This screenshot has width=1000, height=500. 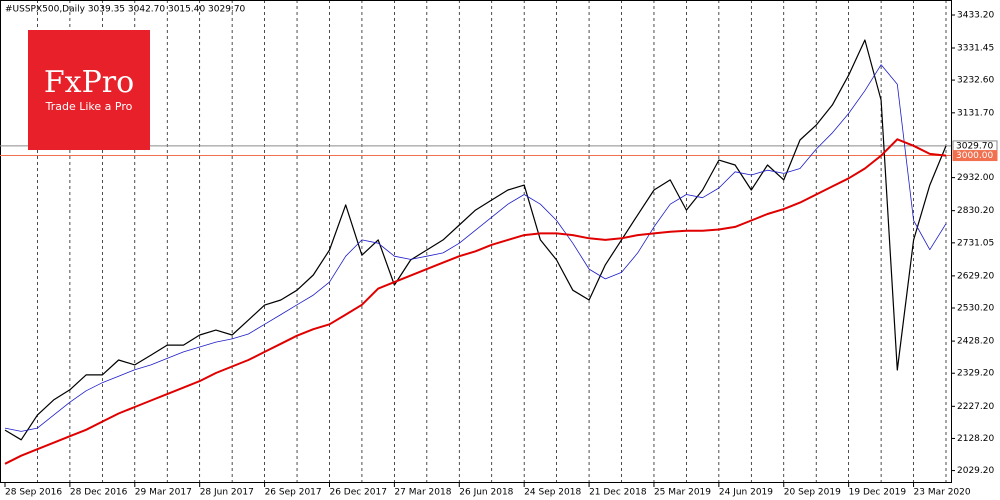 What do you see at coordinates (975, 113) in the screenshot?
I see `y-tick-label: 3131.70` at bounding box center [975, 113].